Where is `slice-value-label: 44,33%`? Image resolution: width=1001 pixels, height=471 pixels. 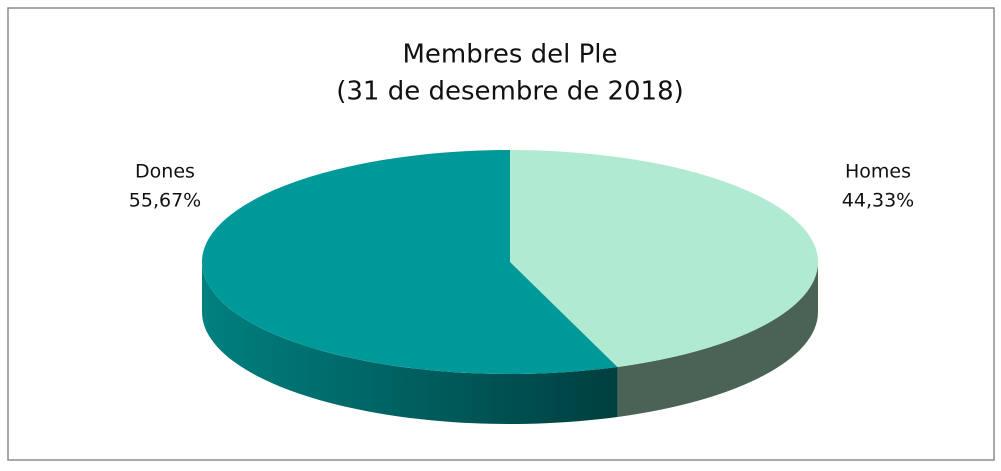
slice-value-label: 44,33% is located at coordinates (878, 201).